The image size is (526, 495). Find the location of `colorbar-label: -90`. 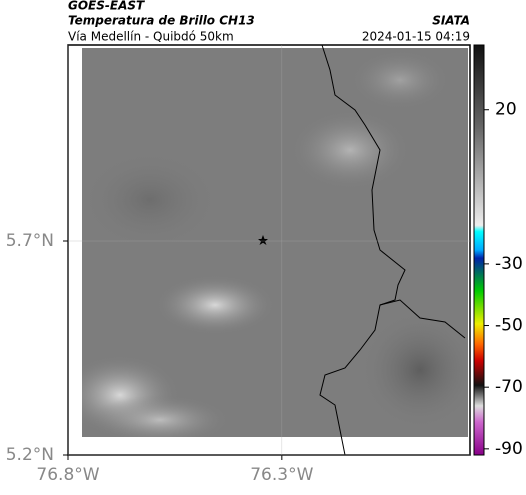

colorbar-label: -90 is located at coordinates (509, 449).